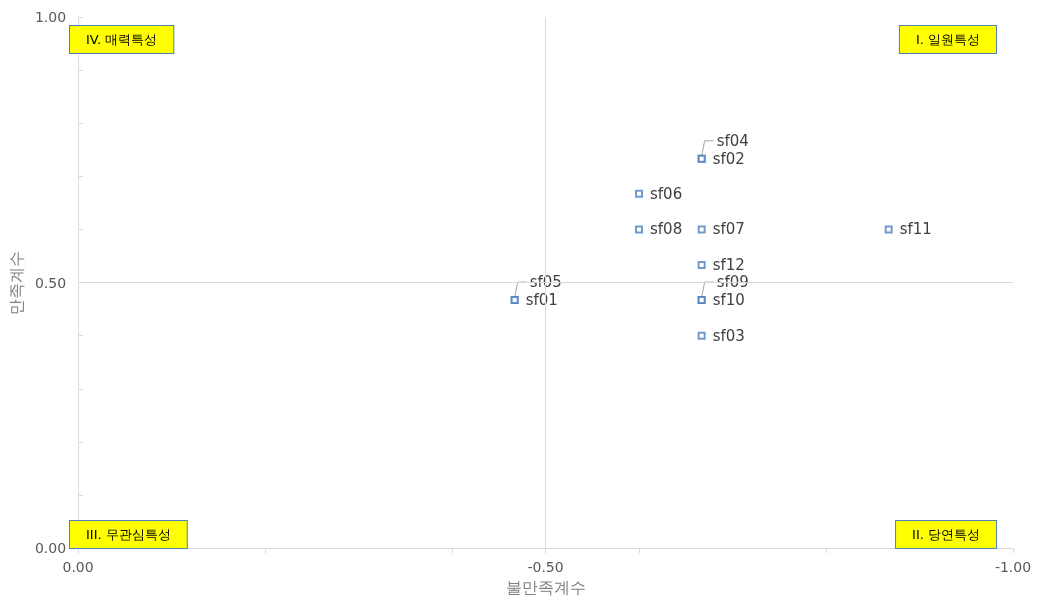 The image size is (1043, 600). What do you see at coordinates (50, 17) in the screenshot?
I see `y-tick-label: 1.00` at bounding box center [50, 17].